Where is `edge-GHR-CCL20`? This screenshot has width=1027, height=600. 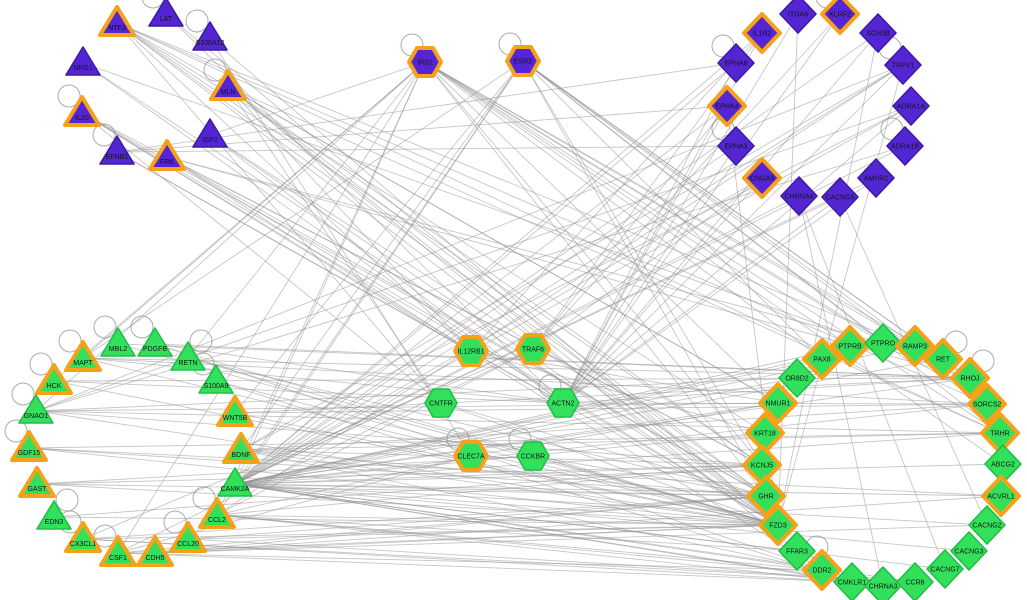 edge-GHR-CCL20 is located at coordinates (477, 517).